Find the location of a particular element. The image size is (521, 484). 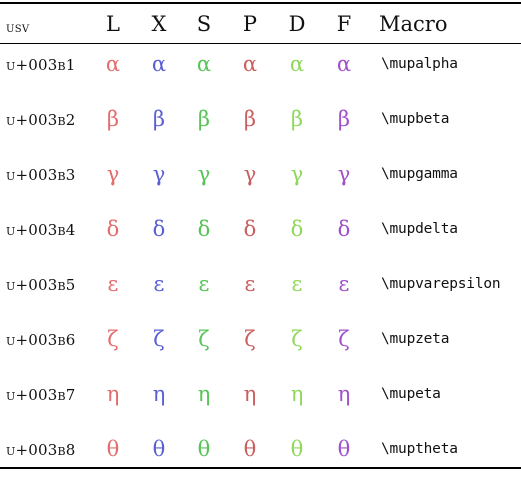

usv-code: u+003b1 is located at coordinates (41, 65).